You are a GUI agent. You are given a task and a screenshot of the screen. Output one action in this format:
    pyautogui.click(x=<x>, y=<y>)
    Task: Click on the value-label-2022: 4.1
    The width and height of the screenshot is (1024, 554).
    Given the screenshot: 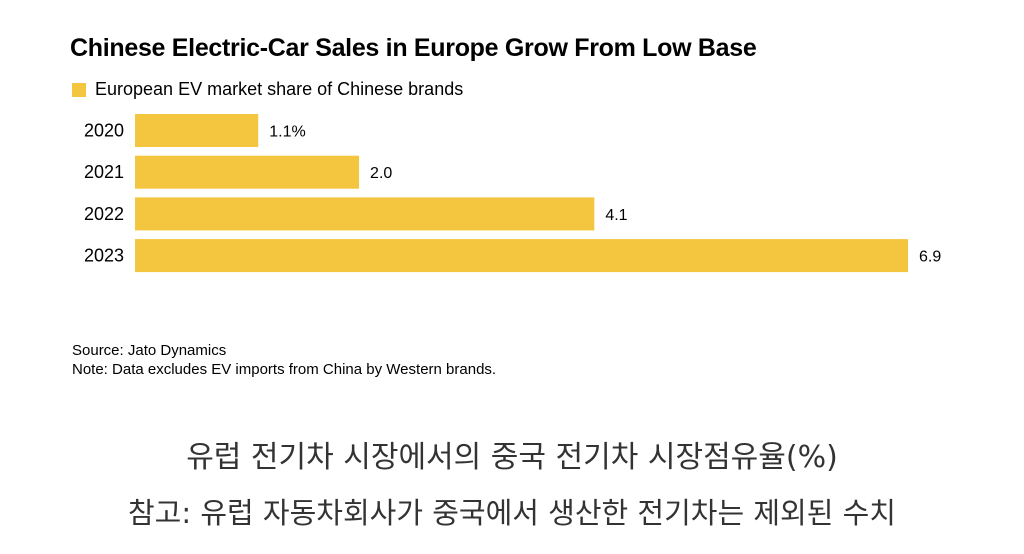 What is the action you would take?
    pyautogui.click(x=616, y=215)
    